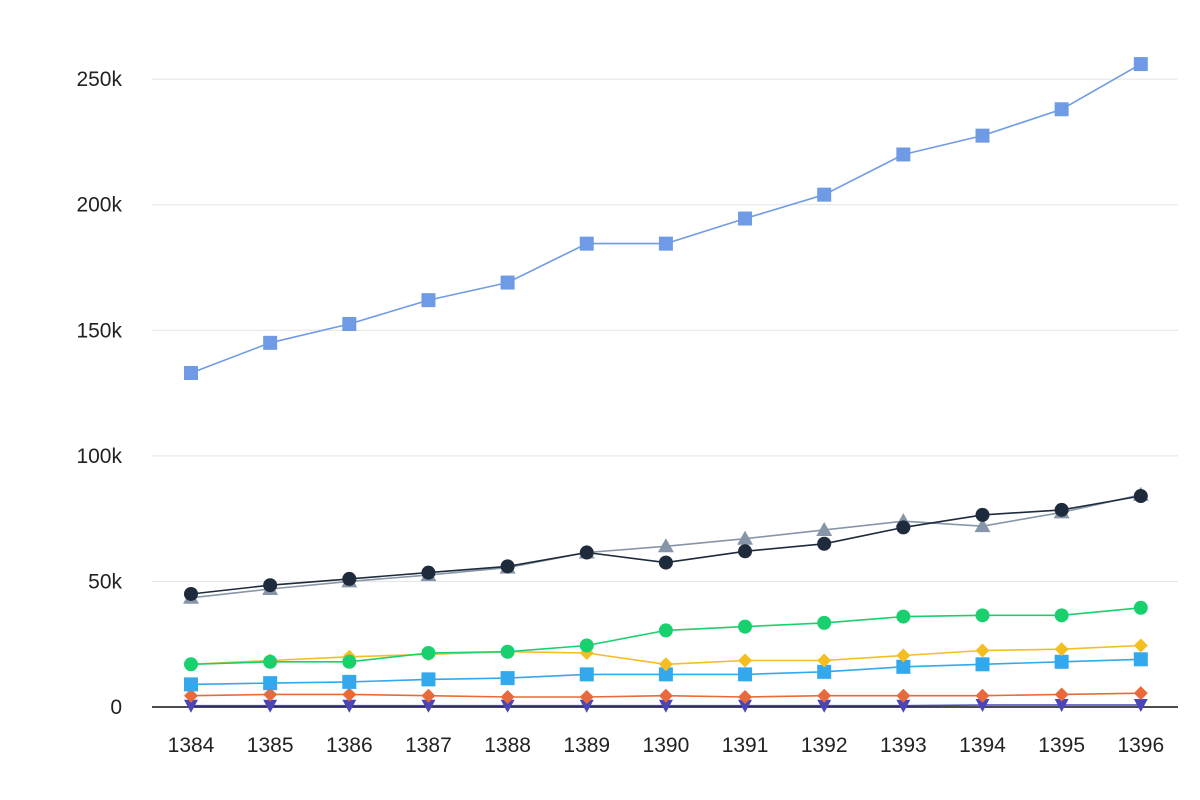  I want to click on y-axis-ticks: 0 50k 100k 150k 200k 250k, so click(99, 393).